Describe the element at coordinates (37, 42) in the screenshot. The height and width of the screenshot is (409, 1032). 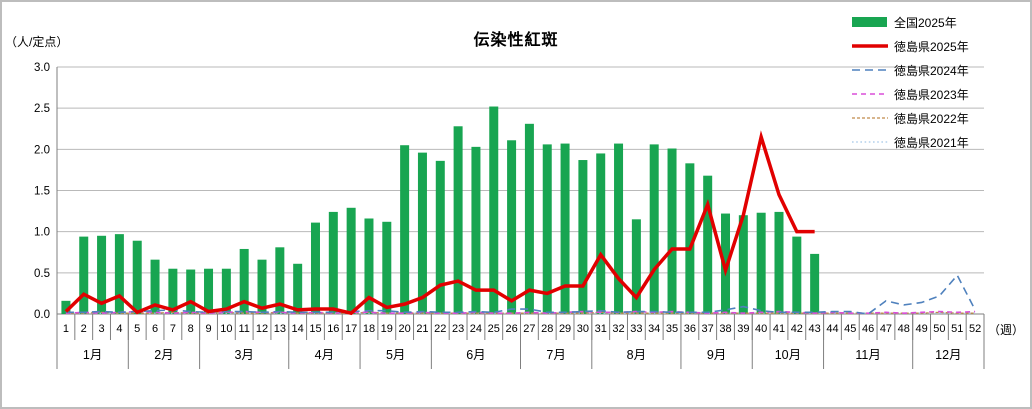
I see `y-axis-unit-label: （人/定点）` at that location.